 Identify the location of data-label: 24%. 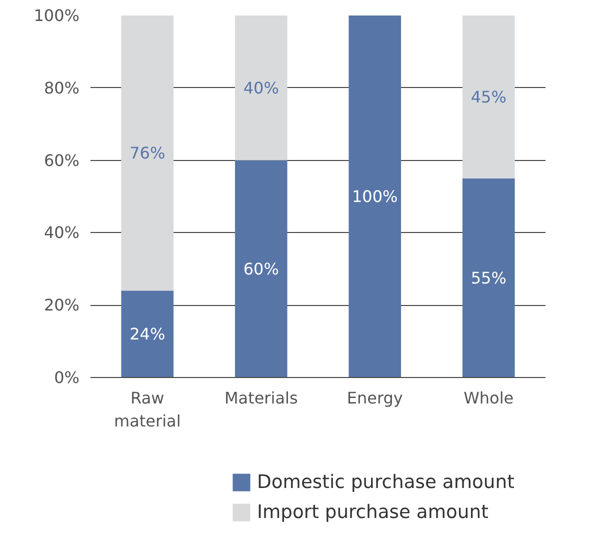
(148, 334).